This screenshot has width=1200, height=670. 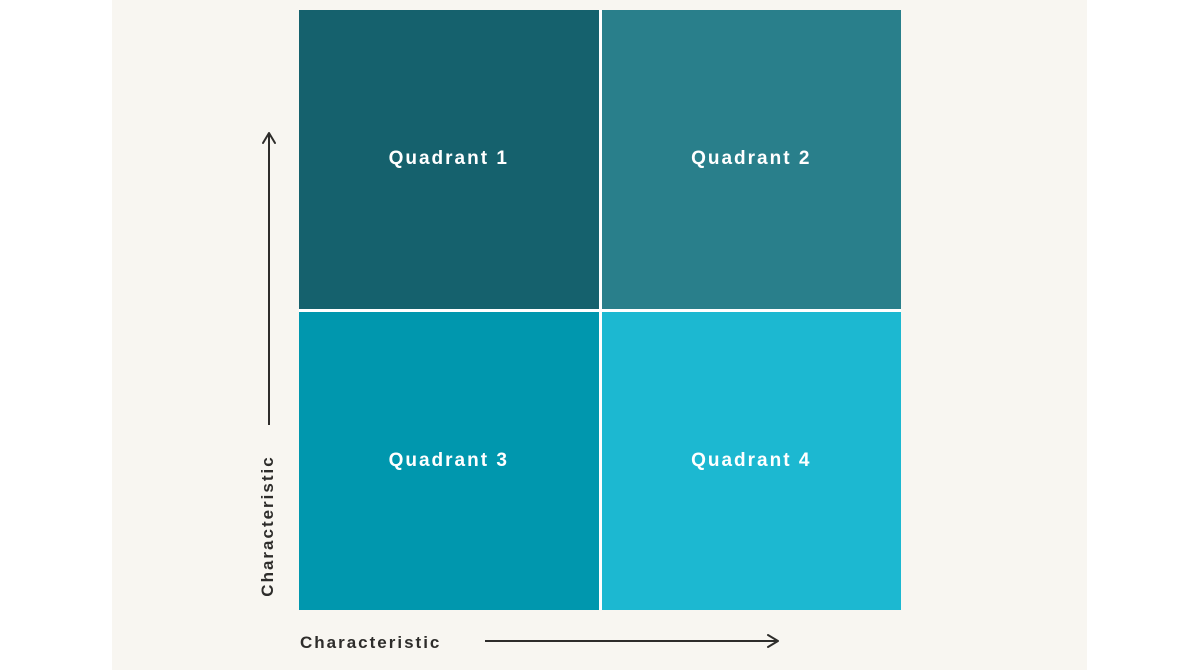 I want to click on quadrant-cell-2: Quadrant 2, so click(x=751, y=159).